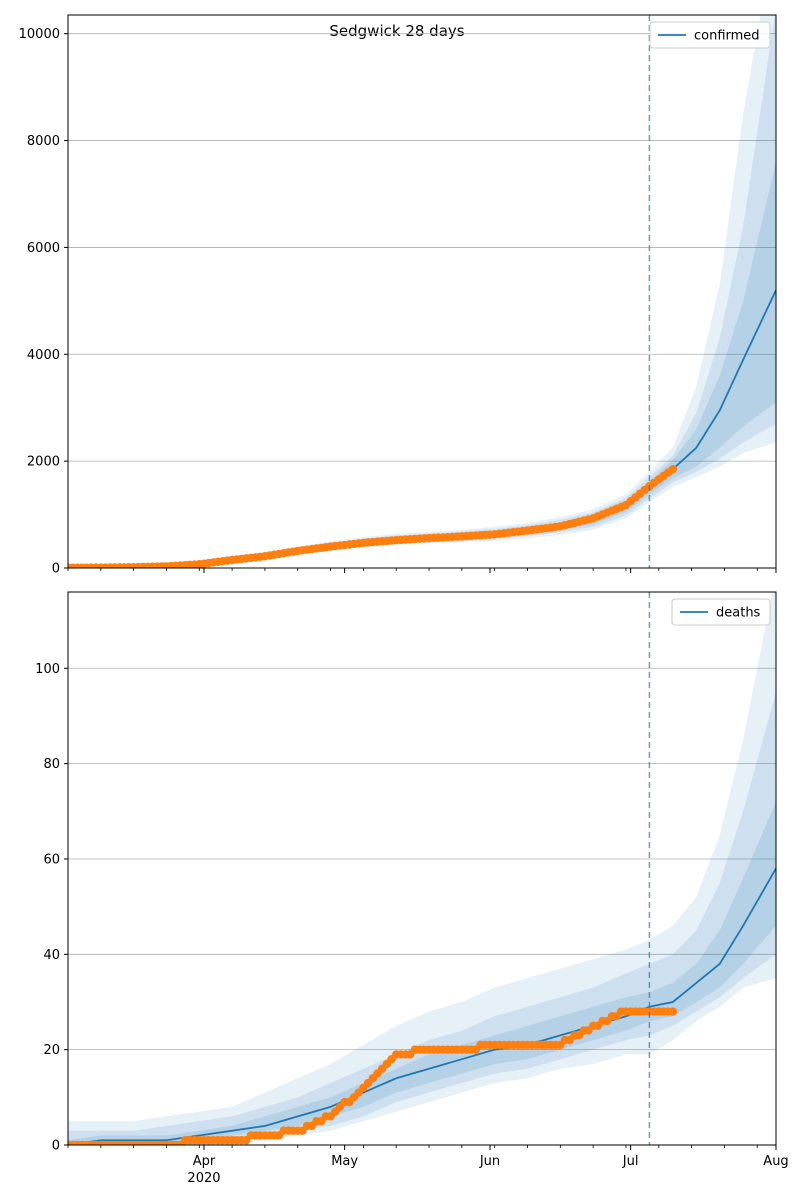  I want to click on x-tick-label: Apr, so click(204, 1161).